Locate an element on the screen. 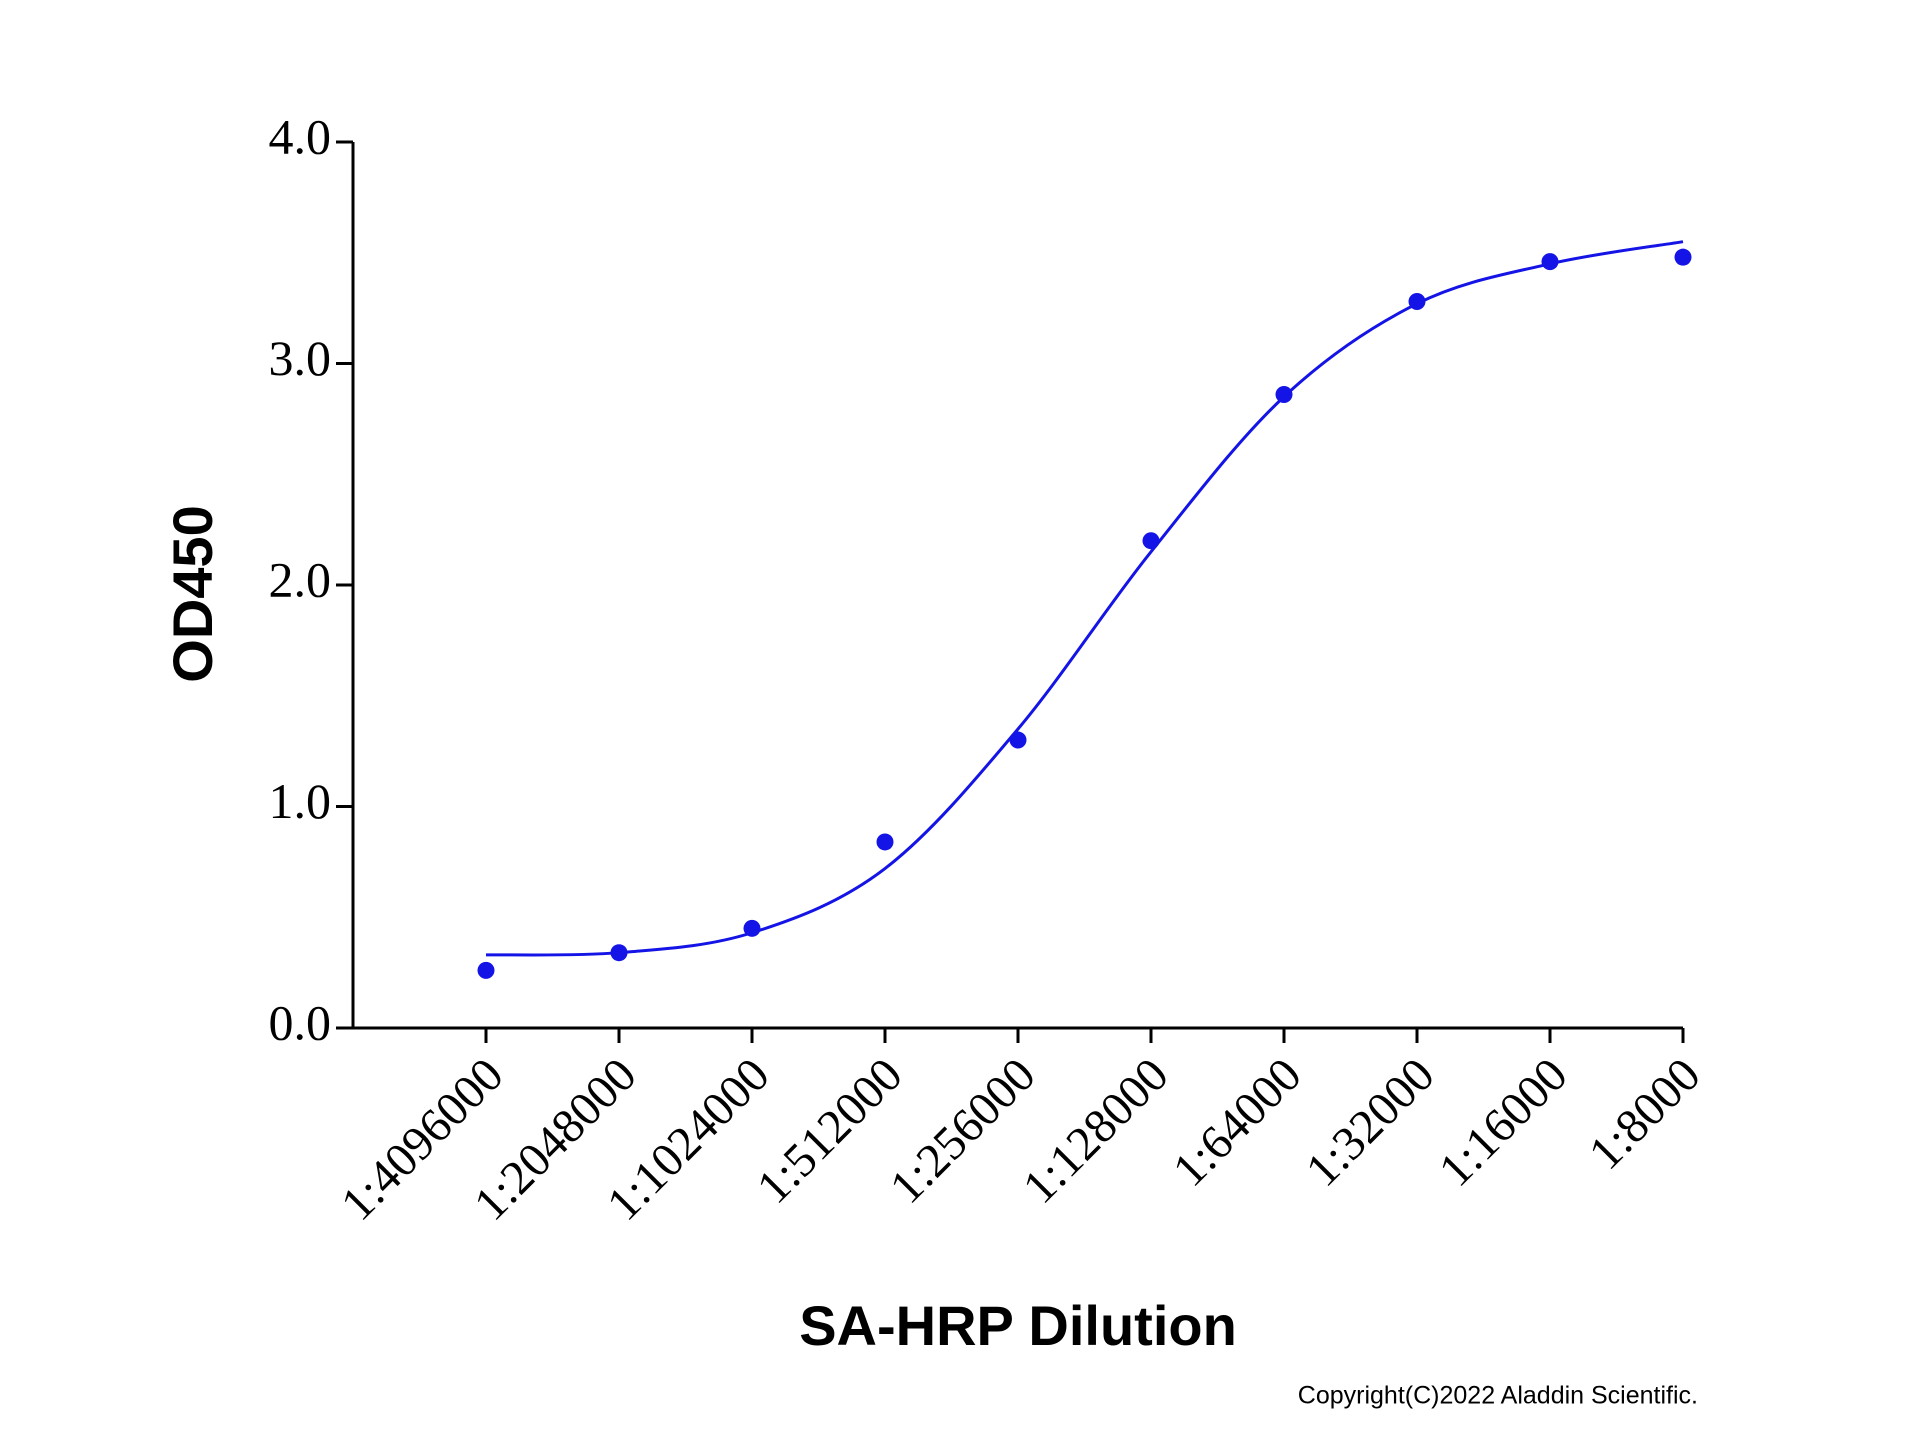  y-tick-label: 2.0 is located at coordinates (300, 579).